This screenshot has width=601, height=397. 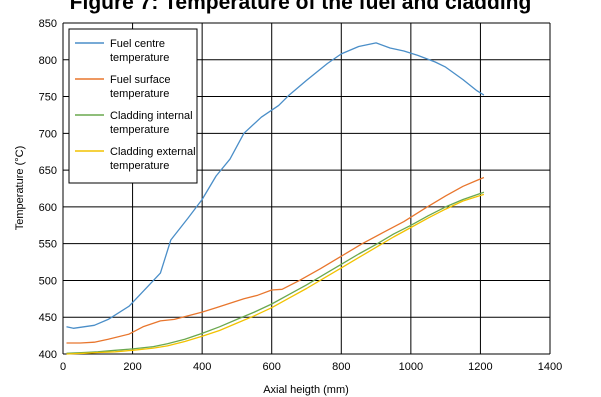 What do you see at coordinates (48, 318) in the screenshot?
I see `y-tick-label: 450` at bounding box center [48, 318].